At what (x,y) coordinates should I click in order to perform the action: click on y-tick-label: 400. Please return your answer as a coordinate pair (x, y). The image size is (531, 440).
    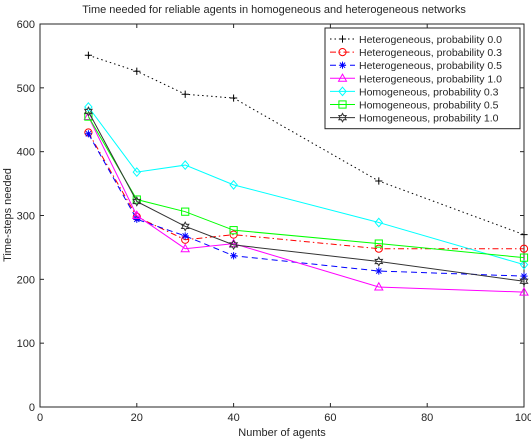
    Looking at the image, I should click on (26, 153).